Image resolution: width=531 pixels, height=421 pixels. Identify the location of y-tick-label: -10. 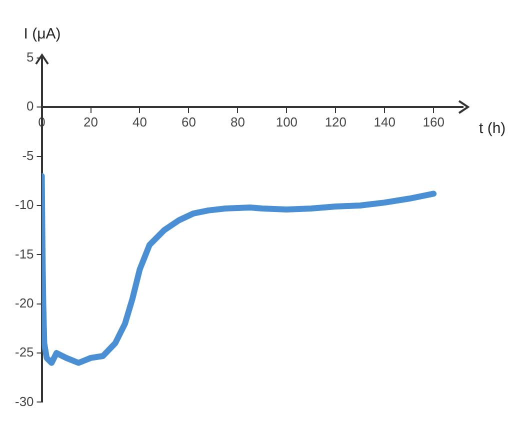
(24, 204).